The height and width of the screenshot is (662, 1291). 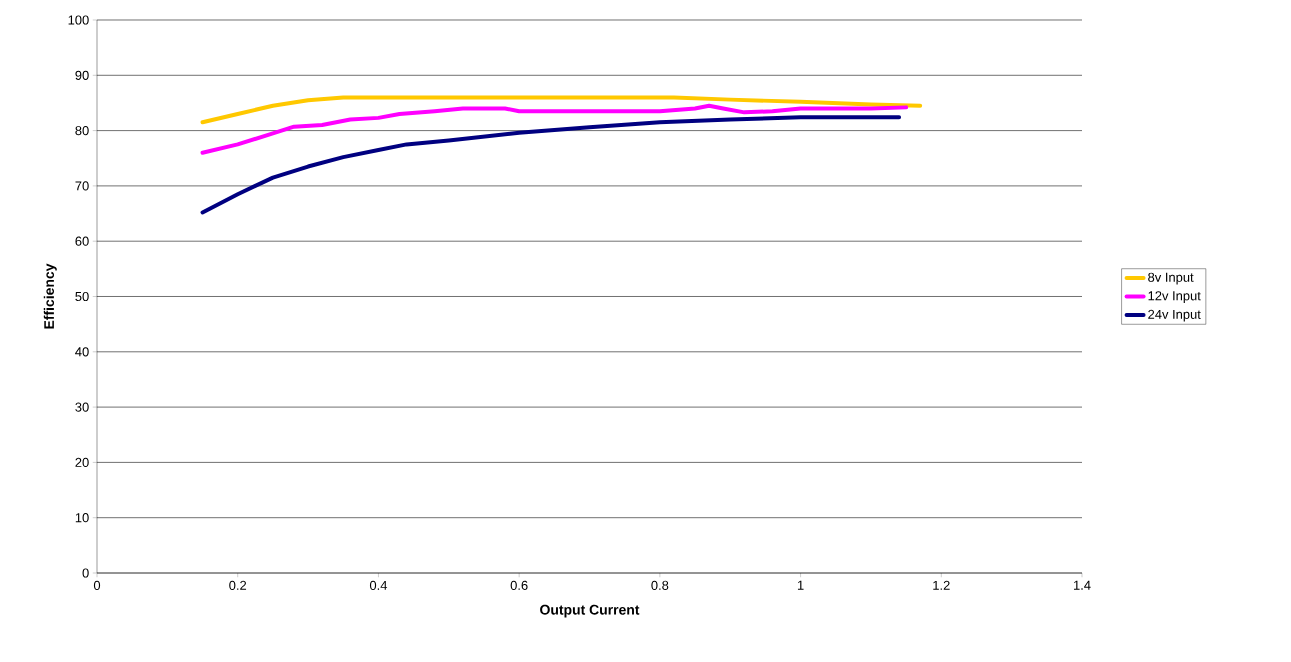 What do you see at coordinates (519, 585) in the screenshot?
I see `x-tick-label: 0.6` at bounding box center [519, 585].